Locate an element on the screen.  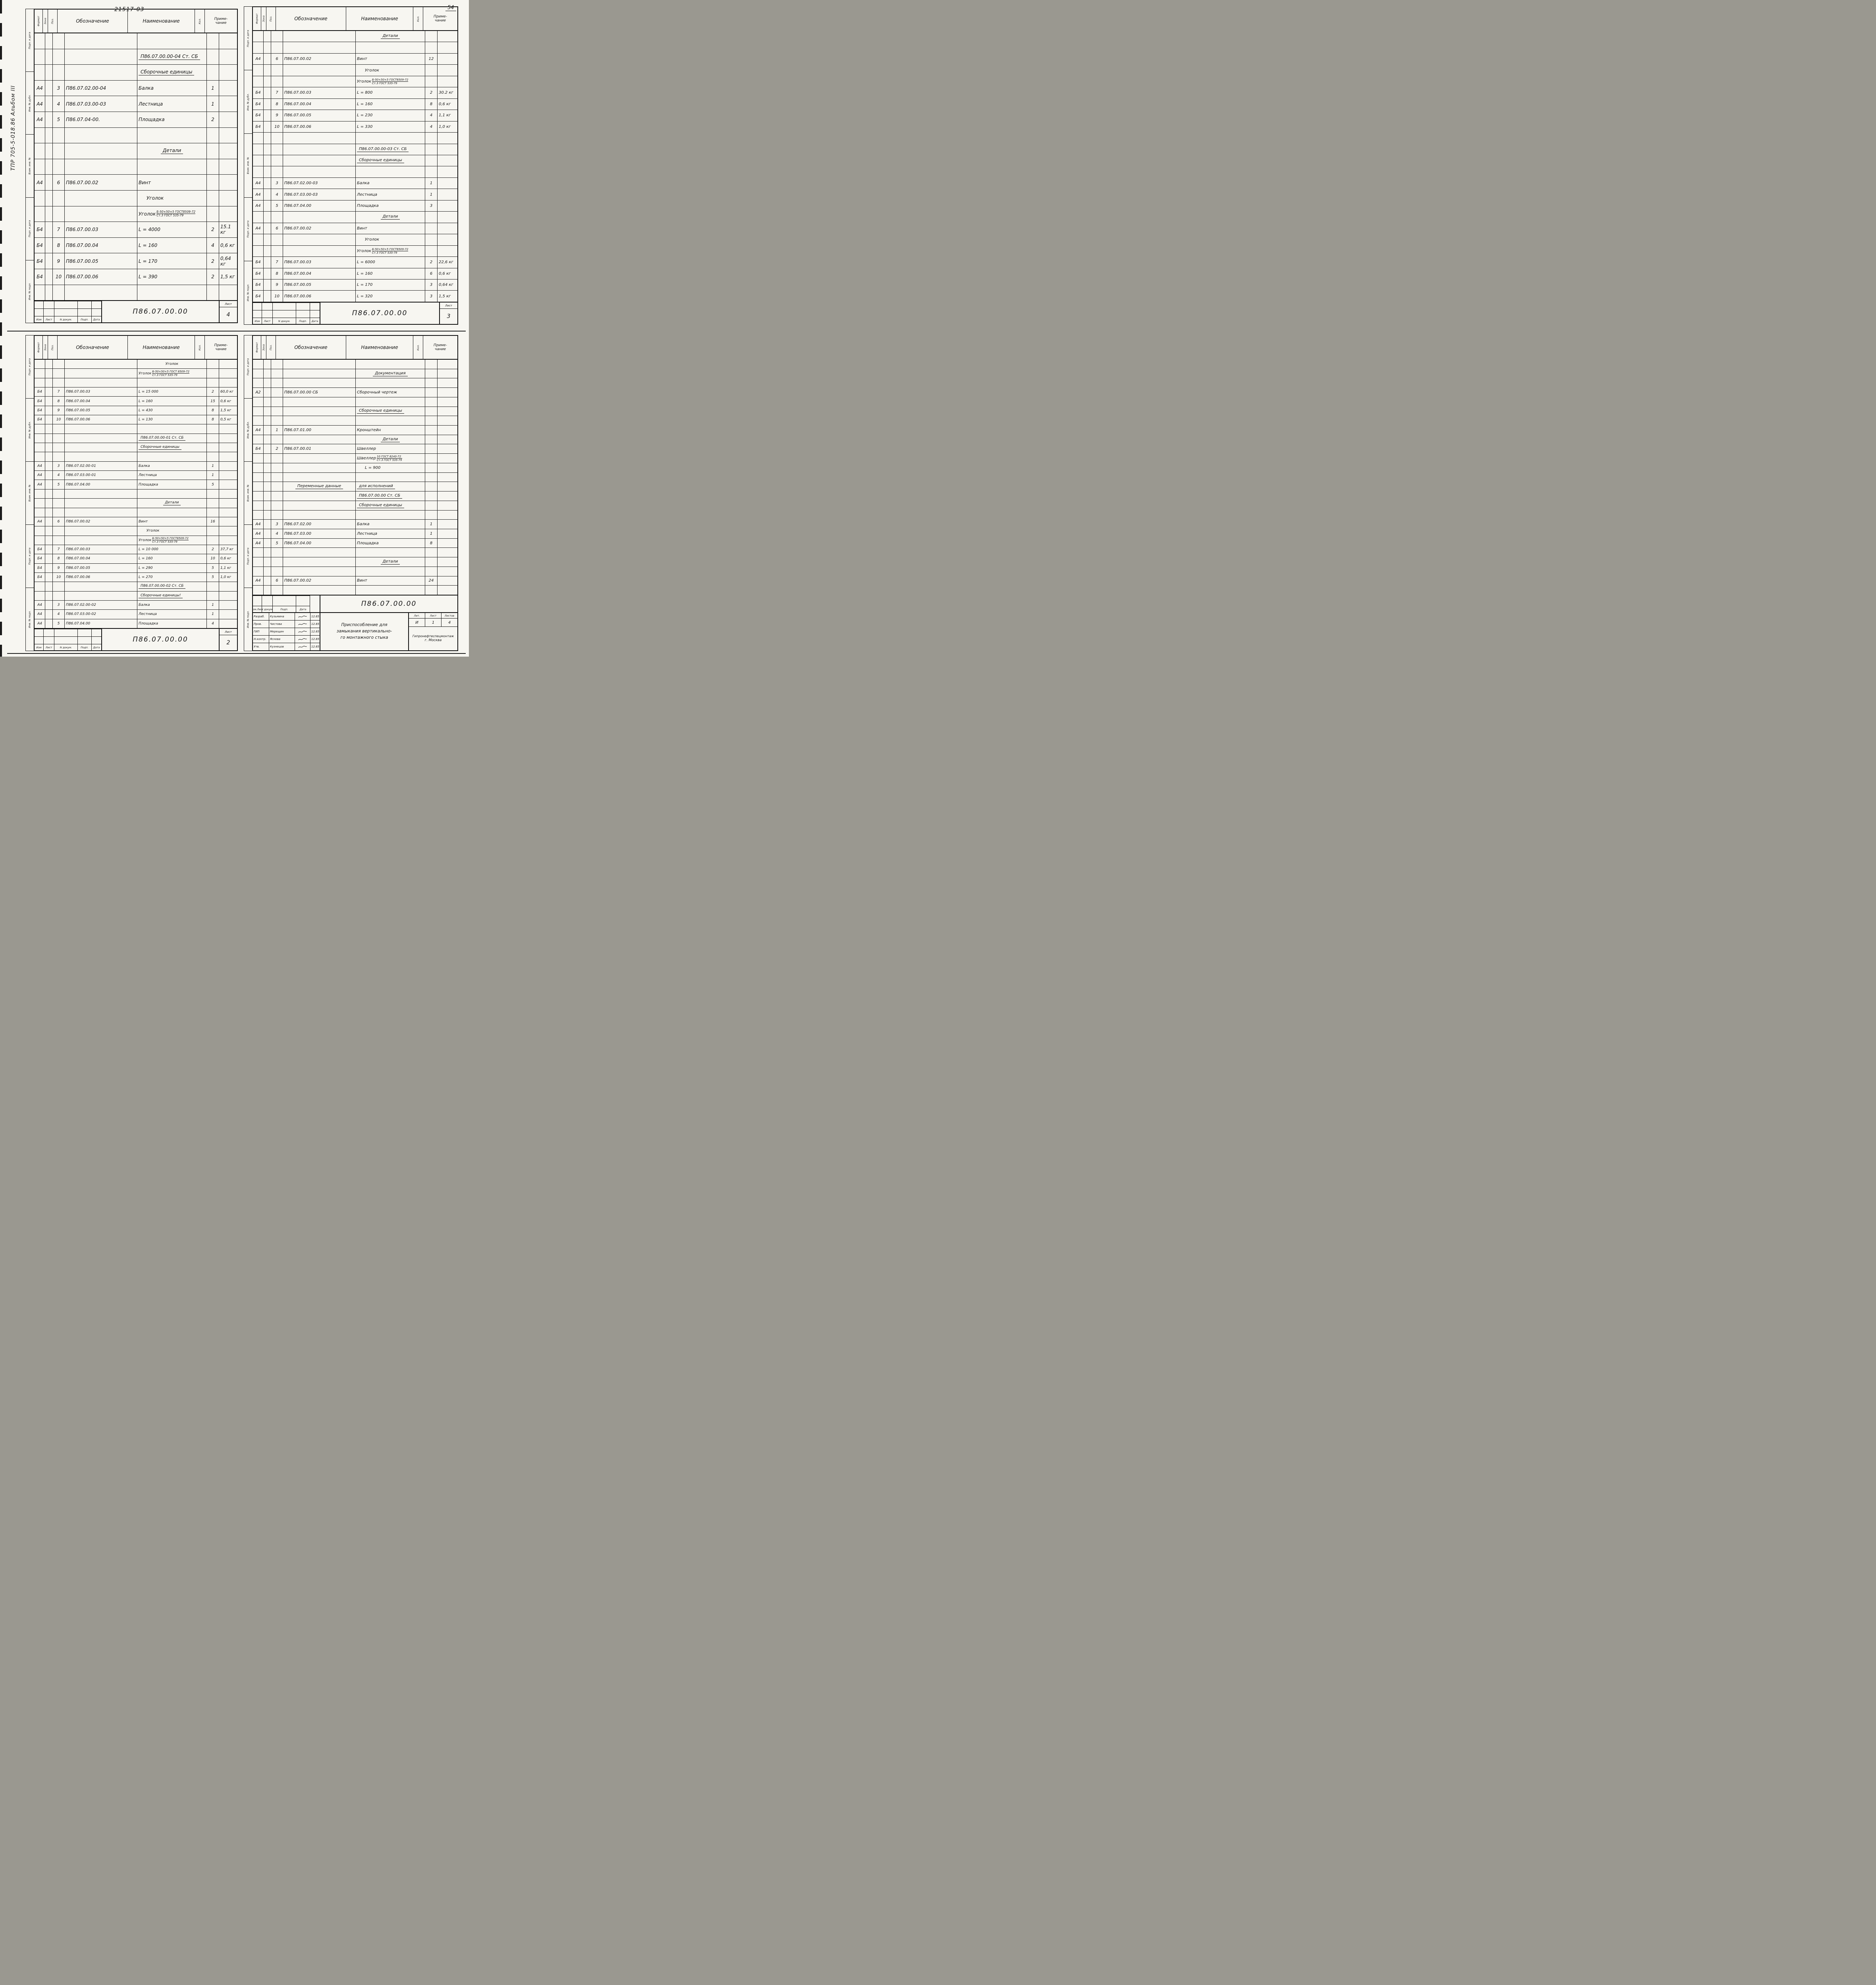
signature-row: ГИП Мерещин 12.85 is located at coordinates (286, 632).